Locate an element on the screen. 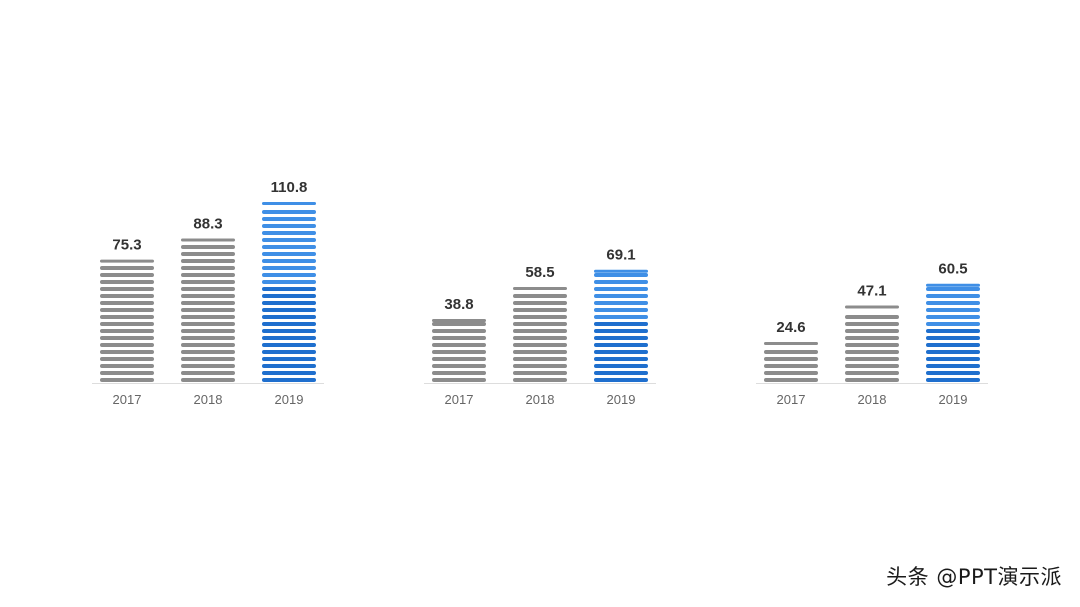 The height and width of the screenshot is (607, 1080). watermark-text: 头条 @PPT演示派 is located at coordinates (974, 577).